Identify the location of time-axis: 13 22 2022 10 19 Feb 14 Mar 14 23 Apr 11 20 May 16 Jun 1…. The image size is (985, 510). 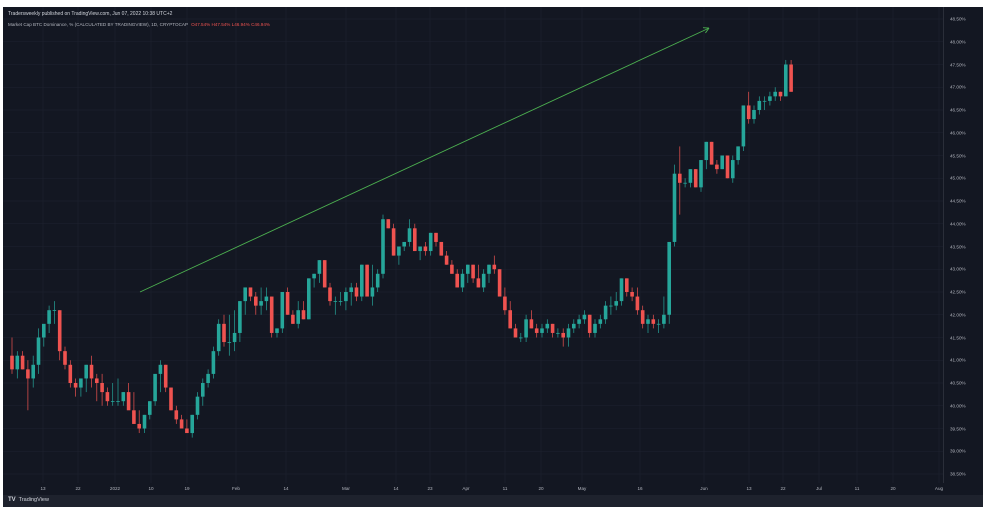
(473, 489).